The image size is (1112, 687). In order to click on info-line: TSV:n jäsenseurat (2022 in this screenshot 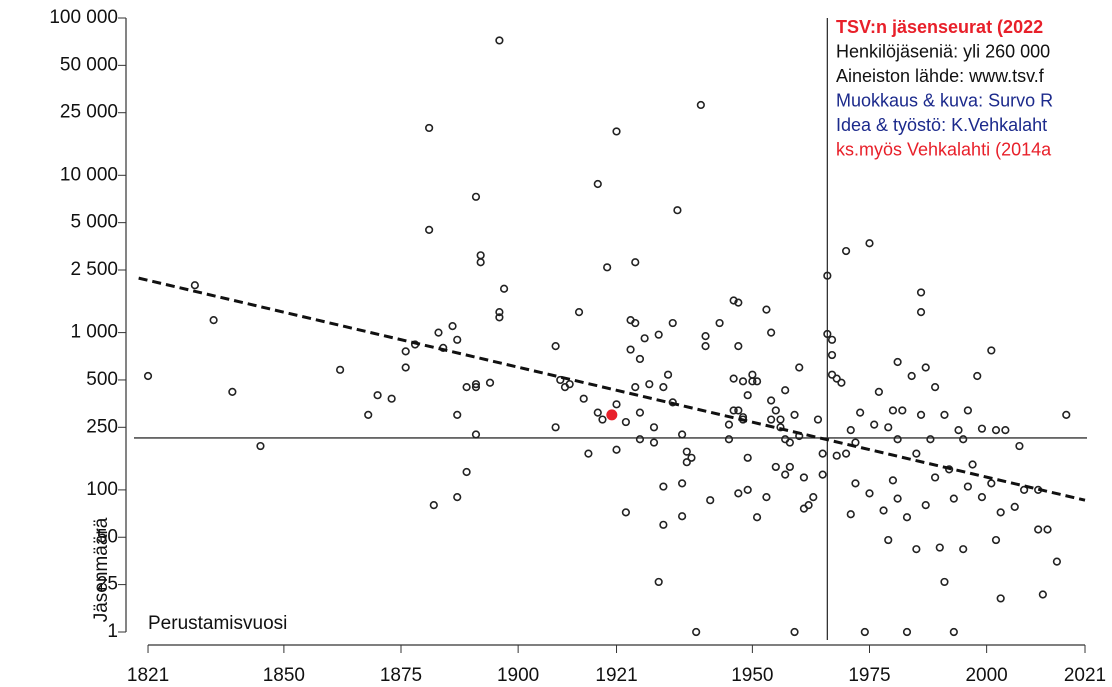, I will do `click(939, 27)`.